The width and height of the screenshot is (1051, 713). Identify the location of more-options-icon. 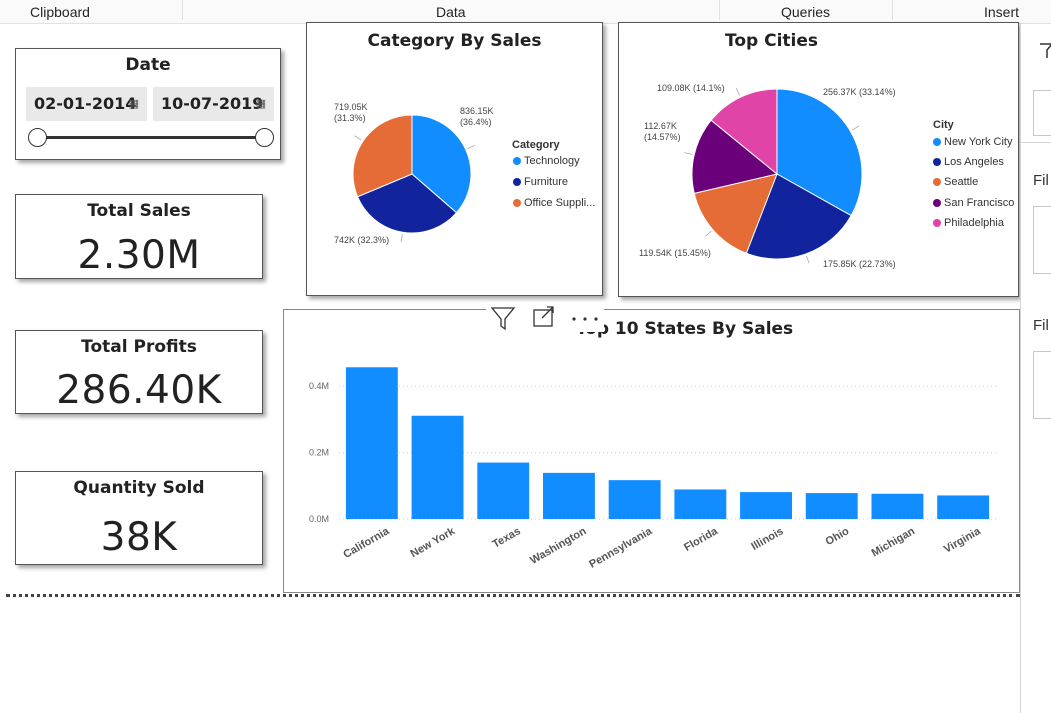
(585, 319).